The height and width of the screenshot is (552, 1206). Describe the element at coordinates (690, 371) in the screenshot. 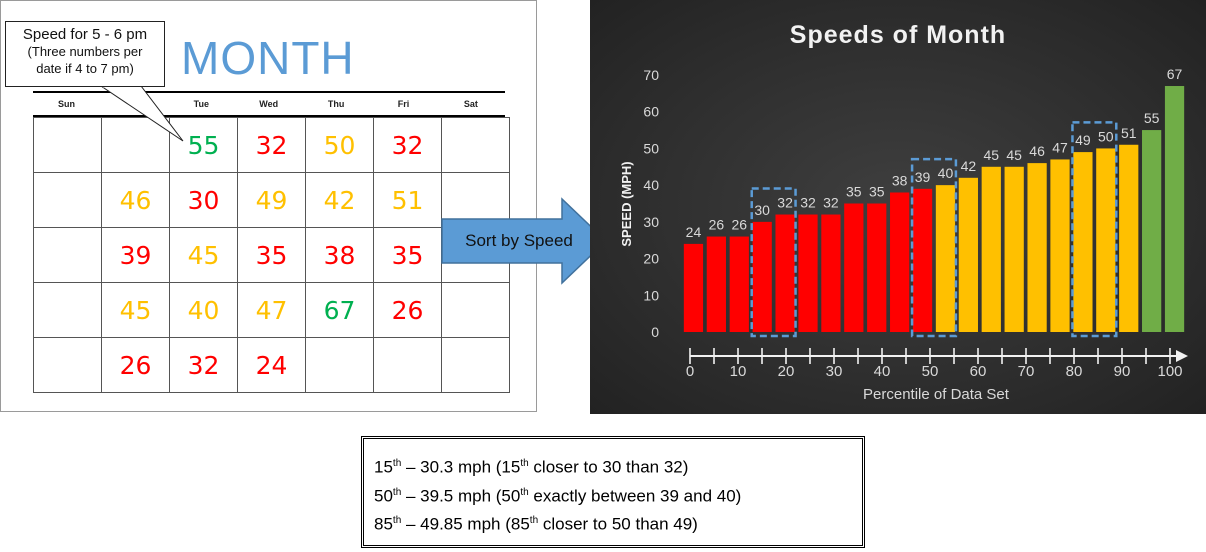

I see `x-tick-label: 0` at that location.